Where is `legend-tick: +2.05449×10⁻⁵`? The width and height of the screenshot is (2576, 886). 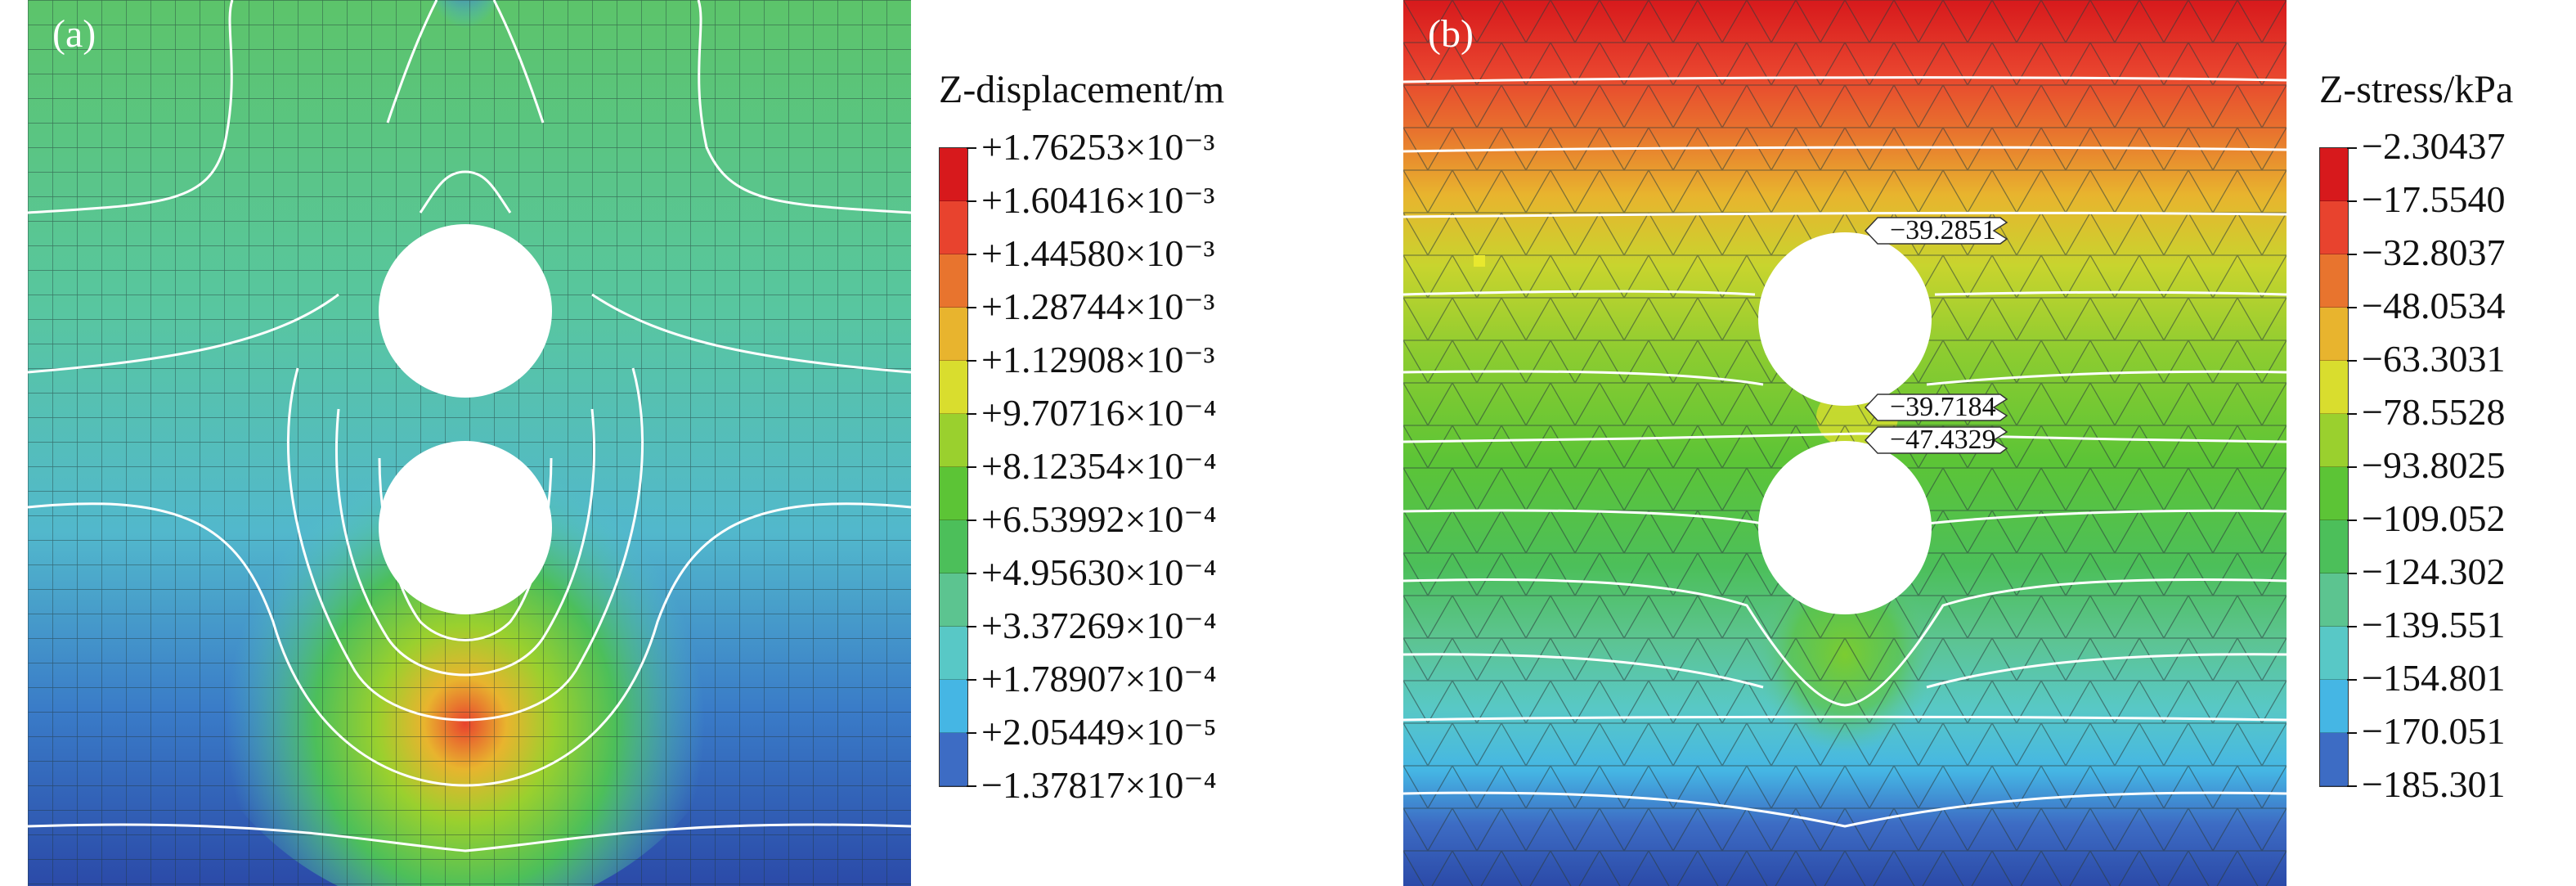
legend-tick: +2.05449×10⁻⁵ is located at coordinates (1092, 732).